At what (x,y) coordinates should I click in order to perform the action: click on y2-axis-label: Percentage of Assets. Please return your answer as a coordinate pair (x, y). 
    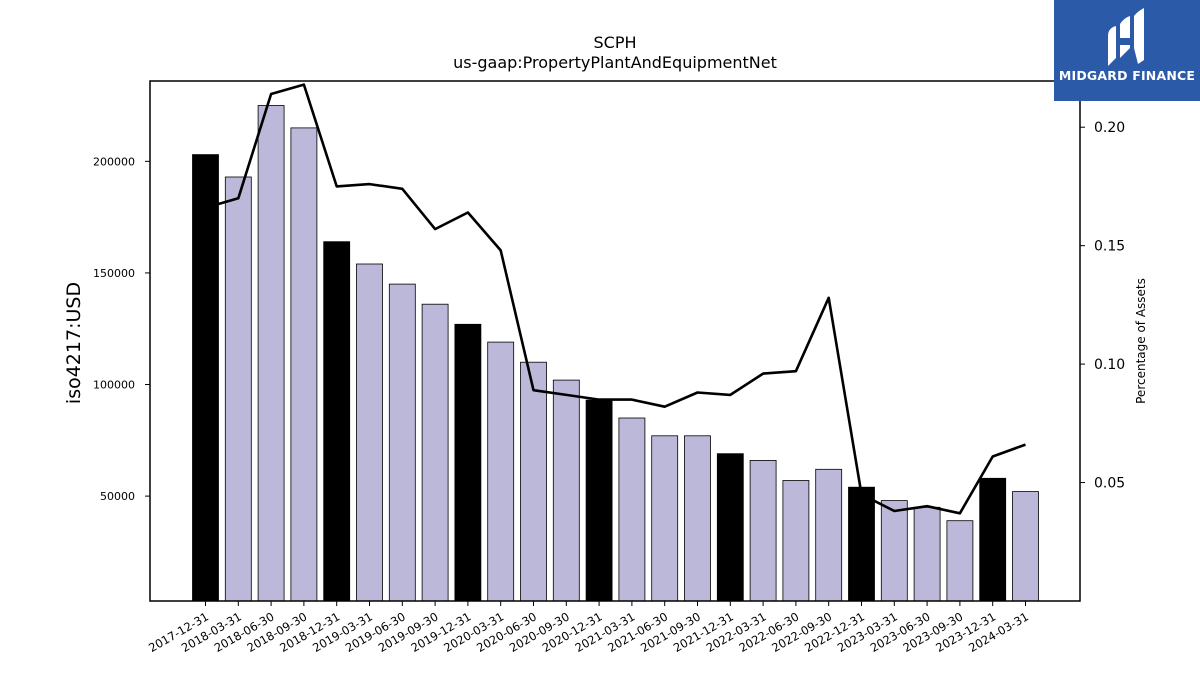
    Looking at the image, I should click on (1141, 341).